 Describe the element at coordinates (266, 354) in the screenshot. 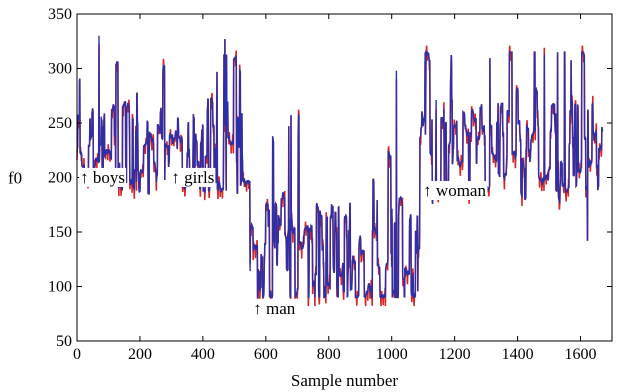

I see `x-tick-label: 600` at that location.